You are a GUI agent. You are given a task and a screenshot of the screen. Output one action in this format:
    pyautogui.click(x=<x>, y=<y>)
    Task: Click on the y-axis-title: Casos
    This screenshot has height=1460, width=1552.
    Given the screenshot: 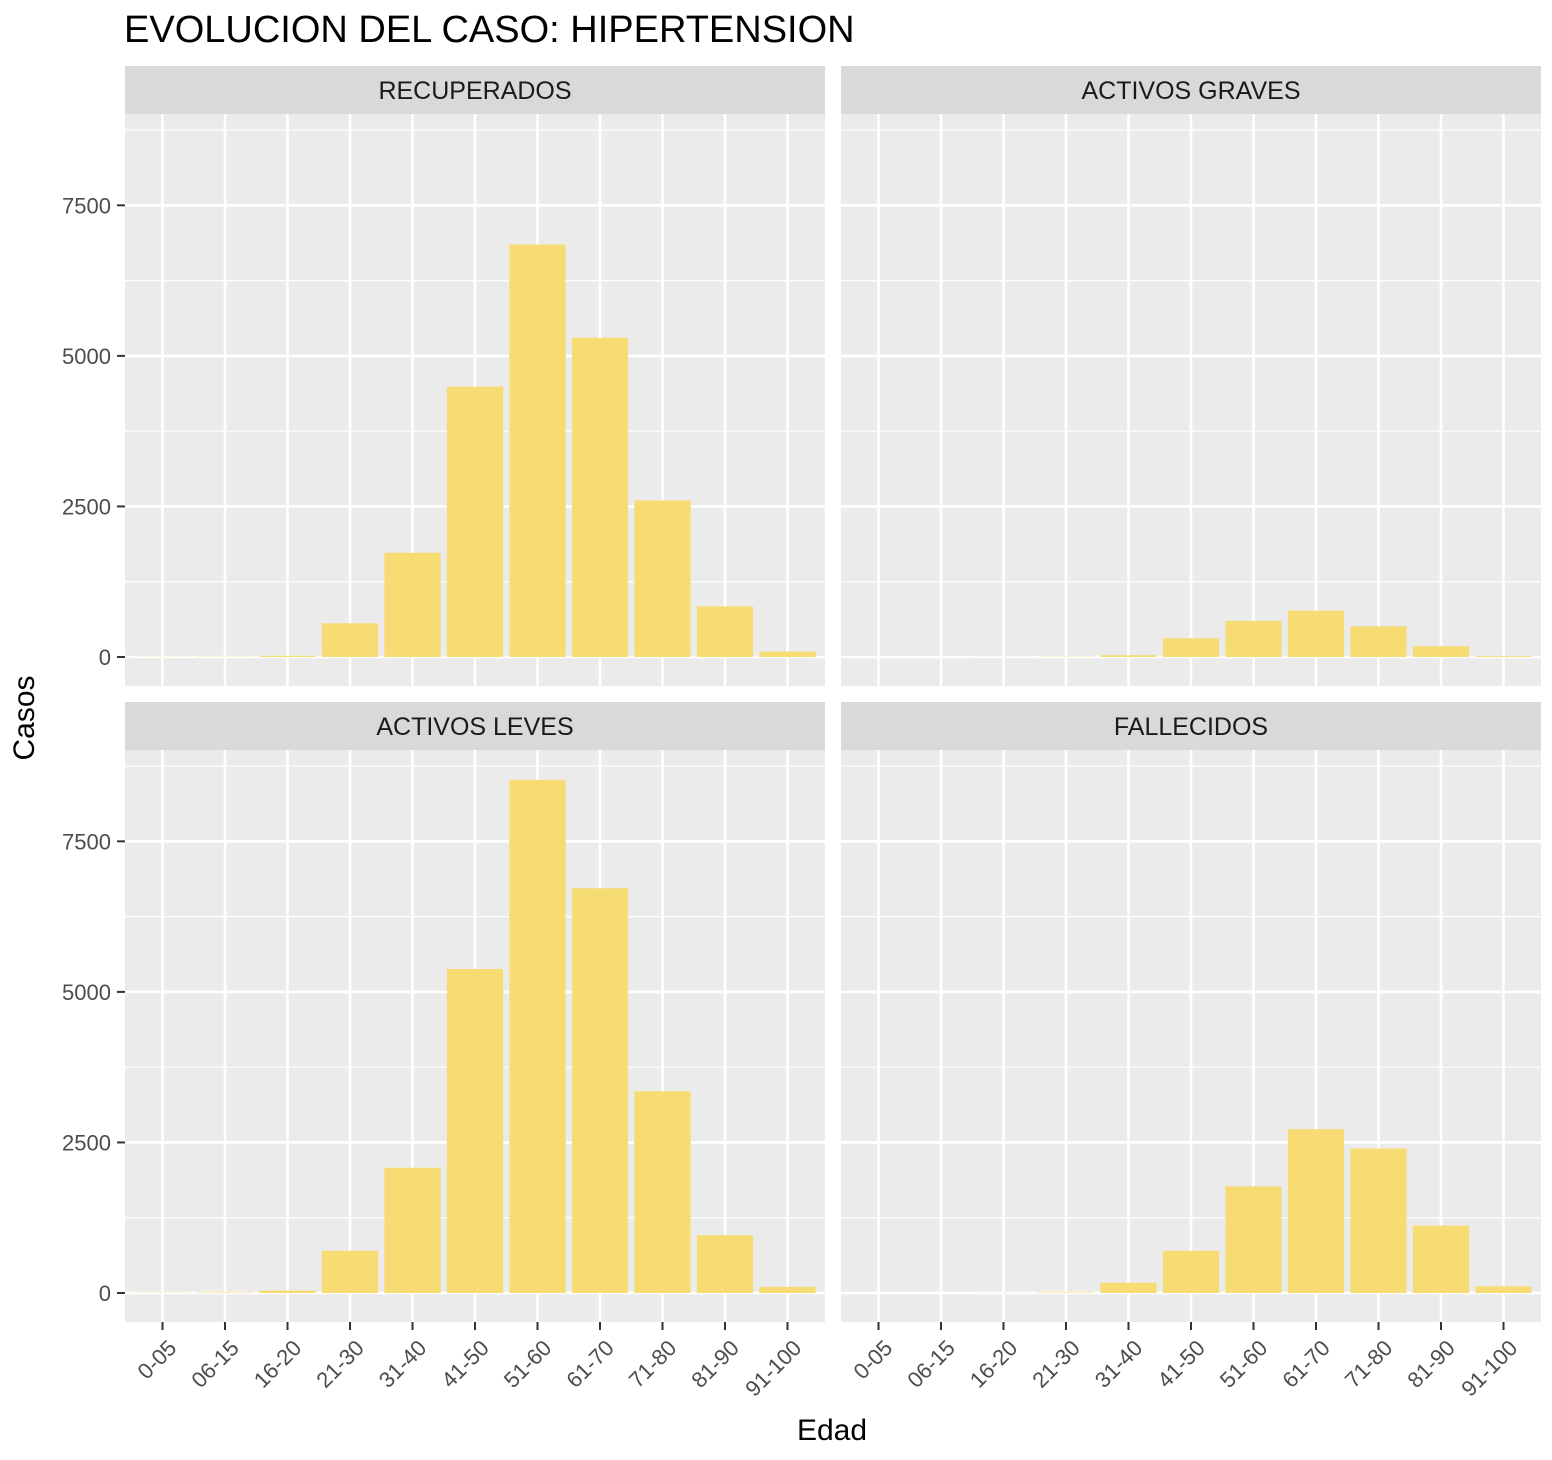 What is the action you would take?
    pyautogui.click(x=24, y=717)
    